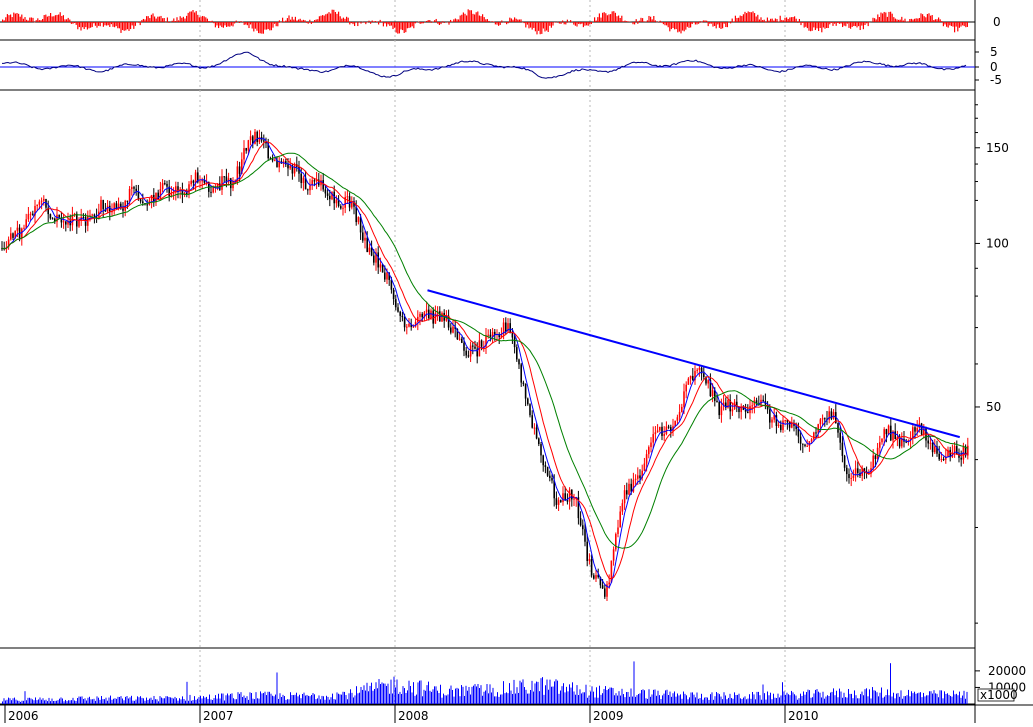  I want to click on oscillator-y-tick: -5, so click(996, 80).